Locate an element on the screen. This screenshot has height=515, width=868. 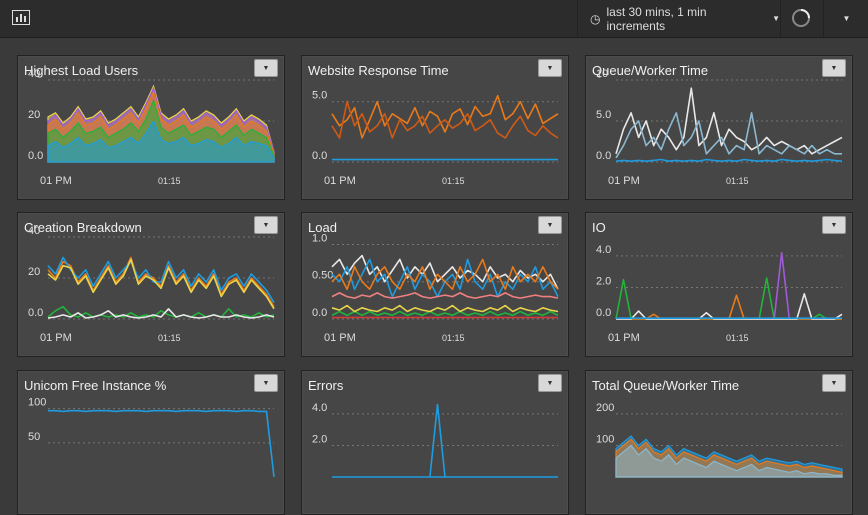
panel-title: Unicom Free Instance % is located at coordinates (95, 385).